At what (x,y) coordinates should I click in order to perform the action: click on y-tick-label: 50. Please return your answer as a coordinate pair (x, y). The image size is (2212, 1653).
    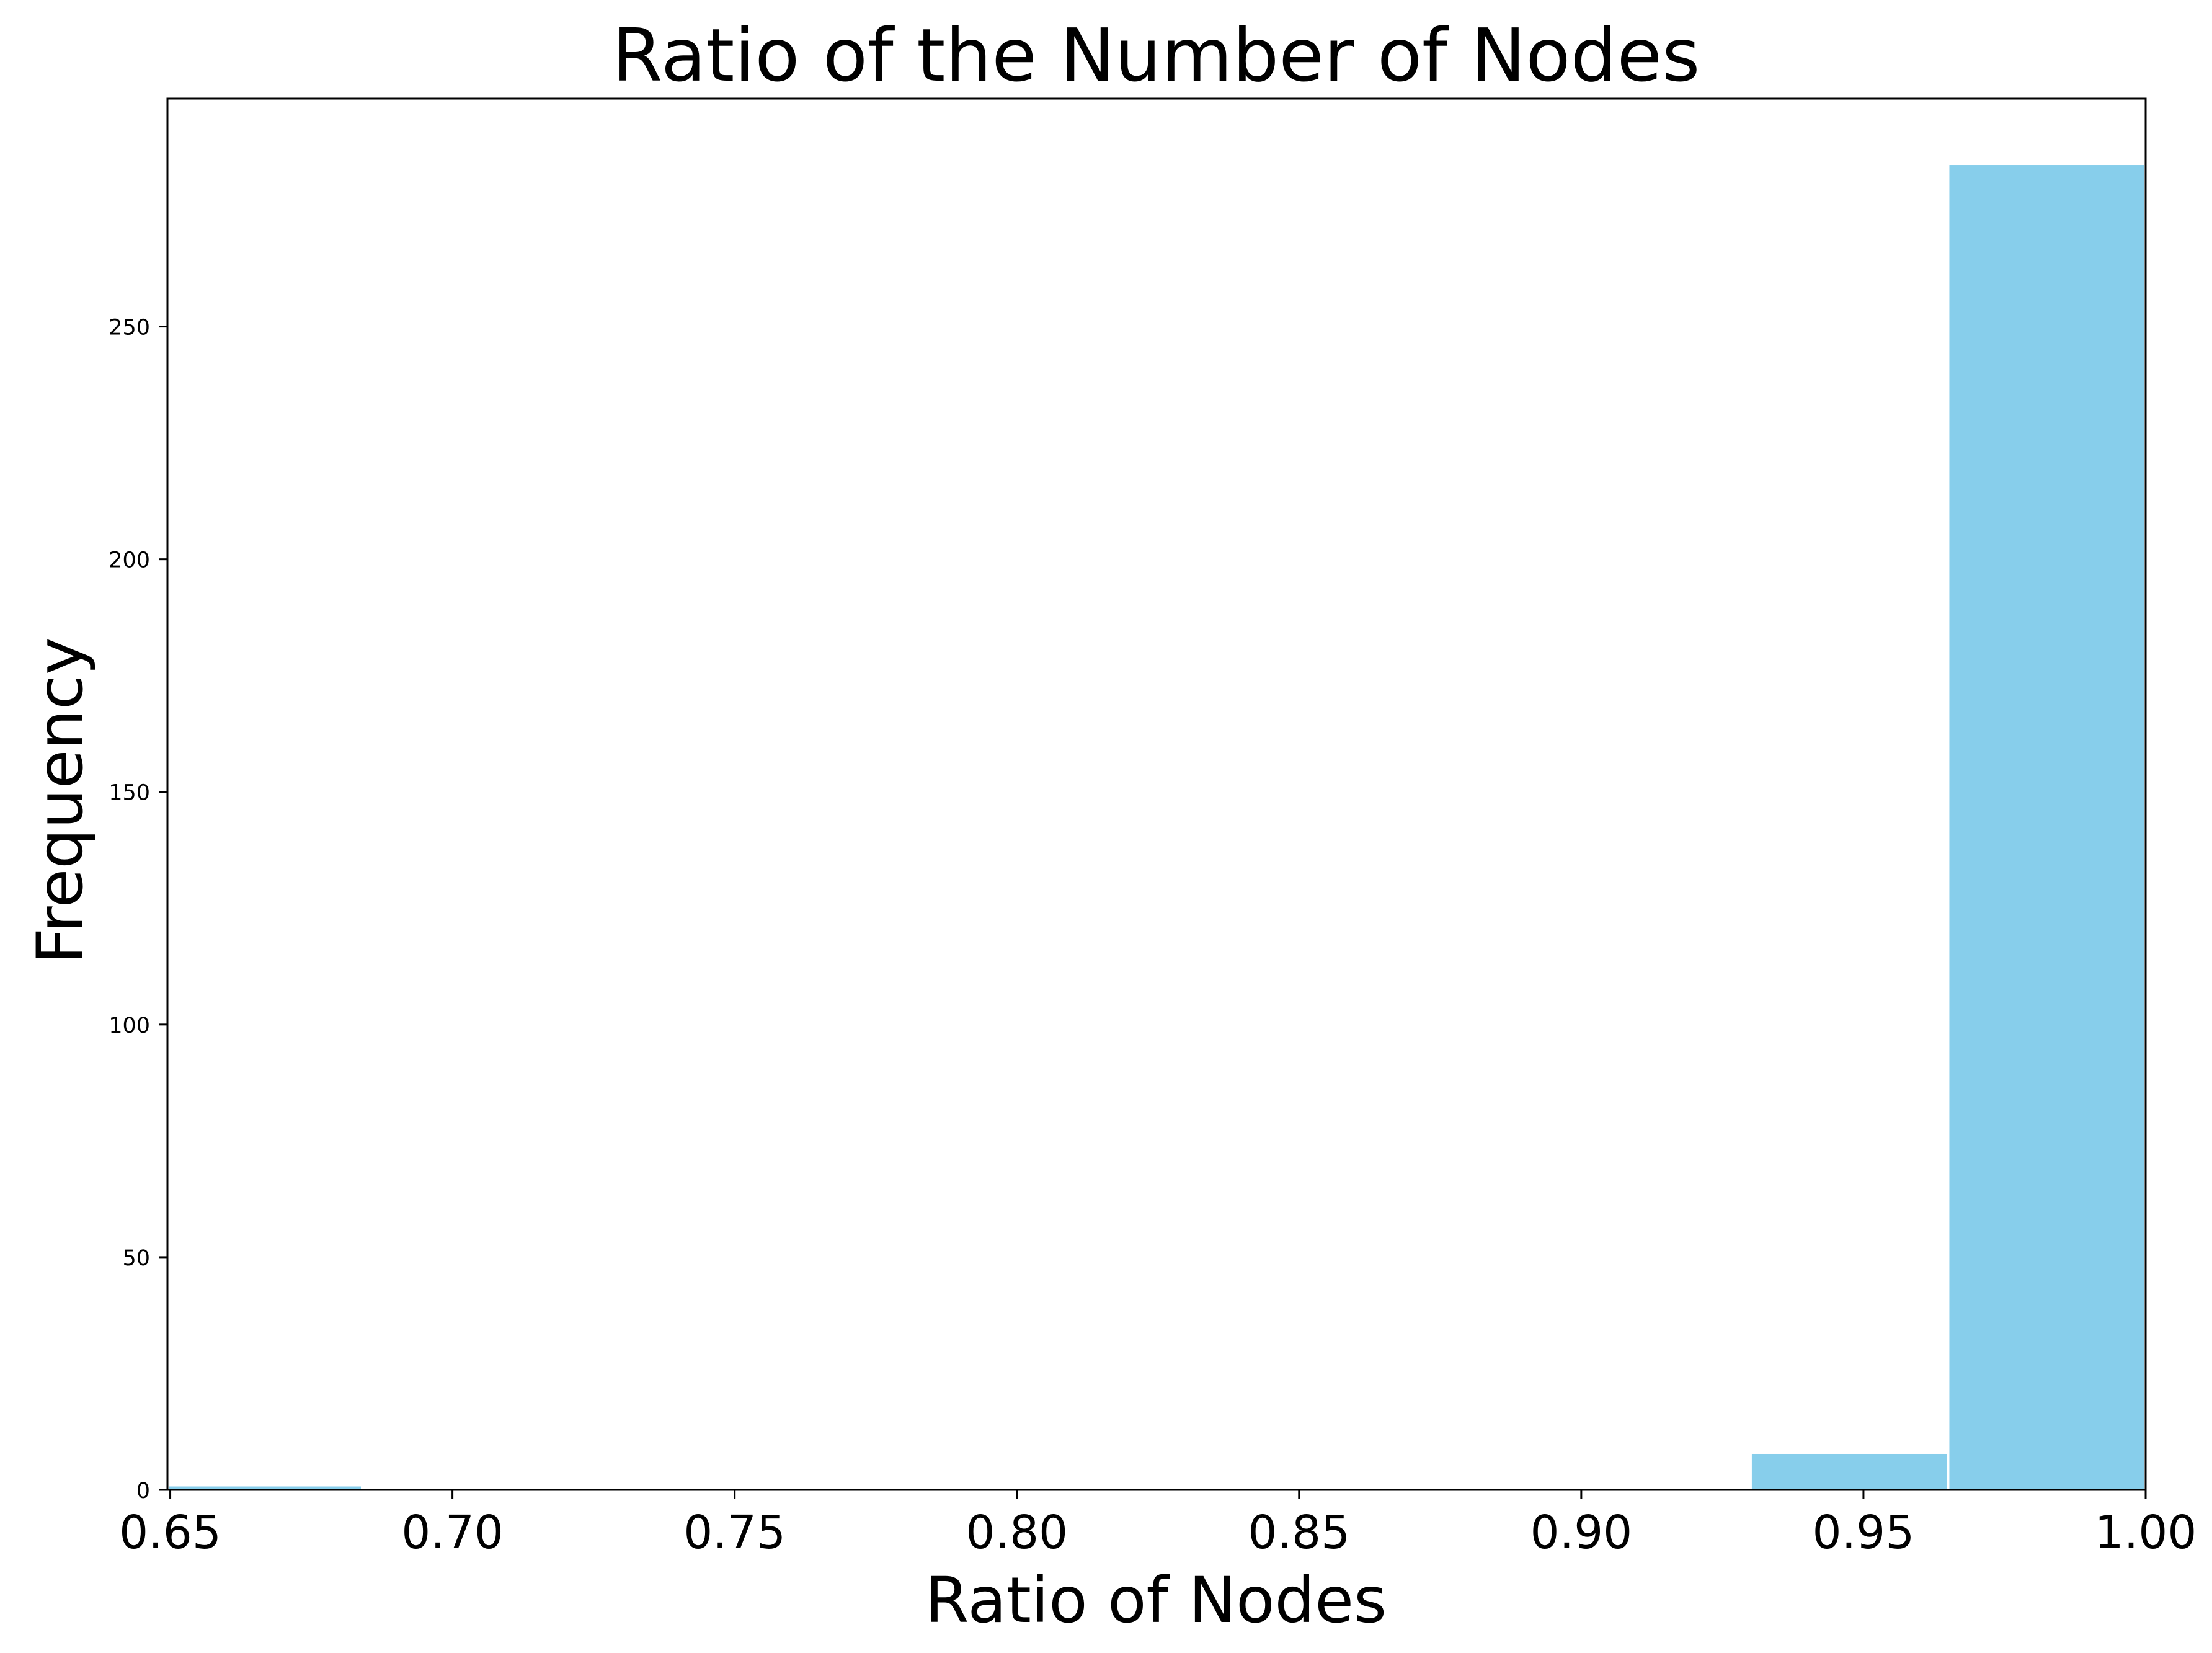
    Looking at the image, I should click on (136, 1258).